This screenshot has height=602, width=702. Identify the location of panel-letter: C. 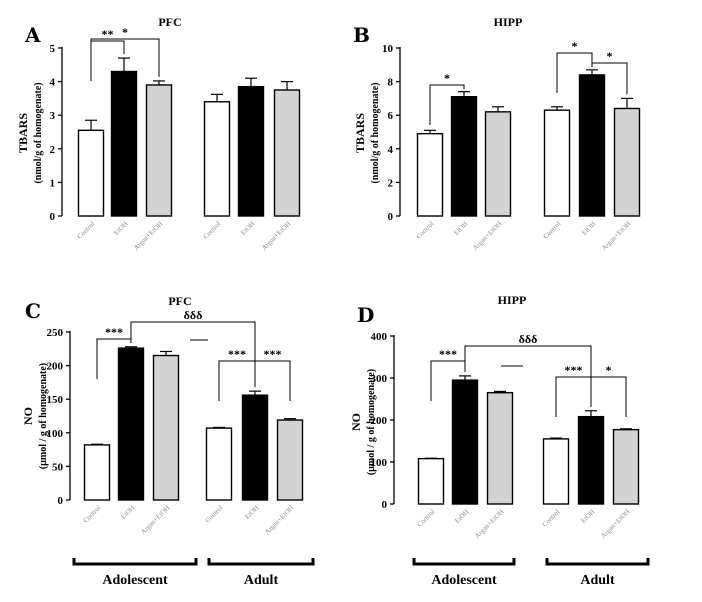
(33, 311).